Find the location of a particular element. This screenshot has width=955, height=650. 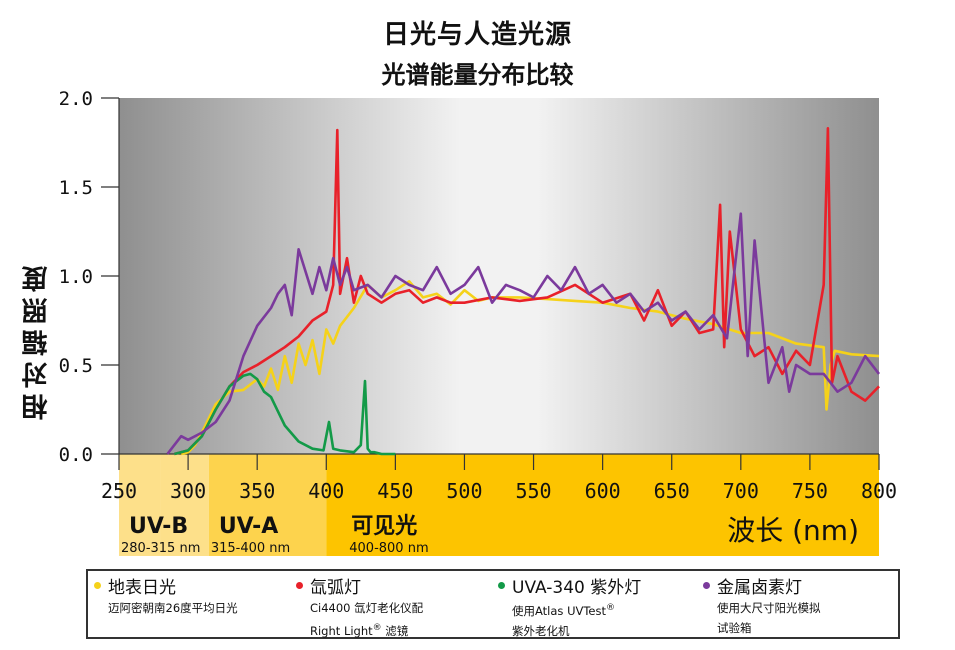

band-label-1: UV-A is located at coordinates (248, 526).